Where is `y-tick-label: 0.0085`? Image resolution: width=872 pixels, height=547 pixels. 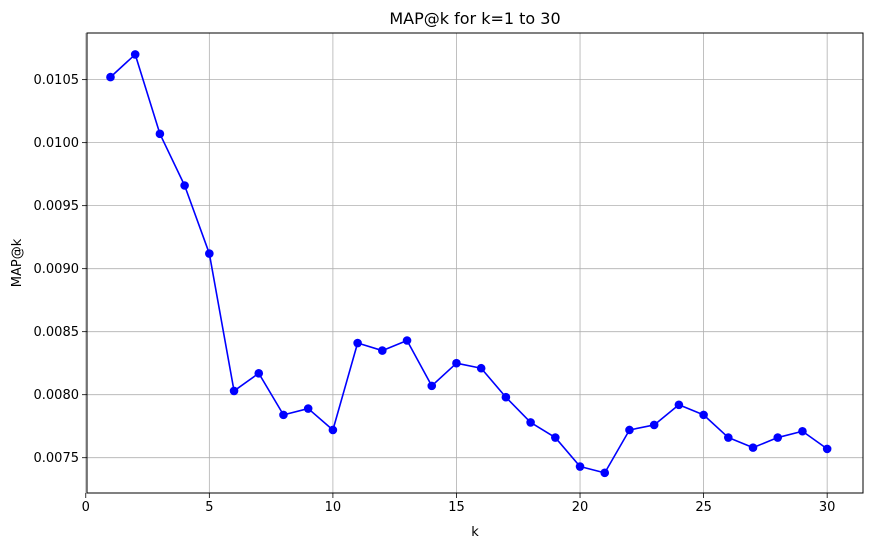
y-tick-label: 0.0085 is located at coordinates (57, 332).